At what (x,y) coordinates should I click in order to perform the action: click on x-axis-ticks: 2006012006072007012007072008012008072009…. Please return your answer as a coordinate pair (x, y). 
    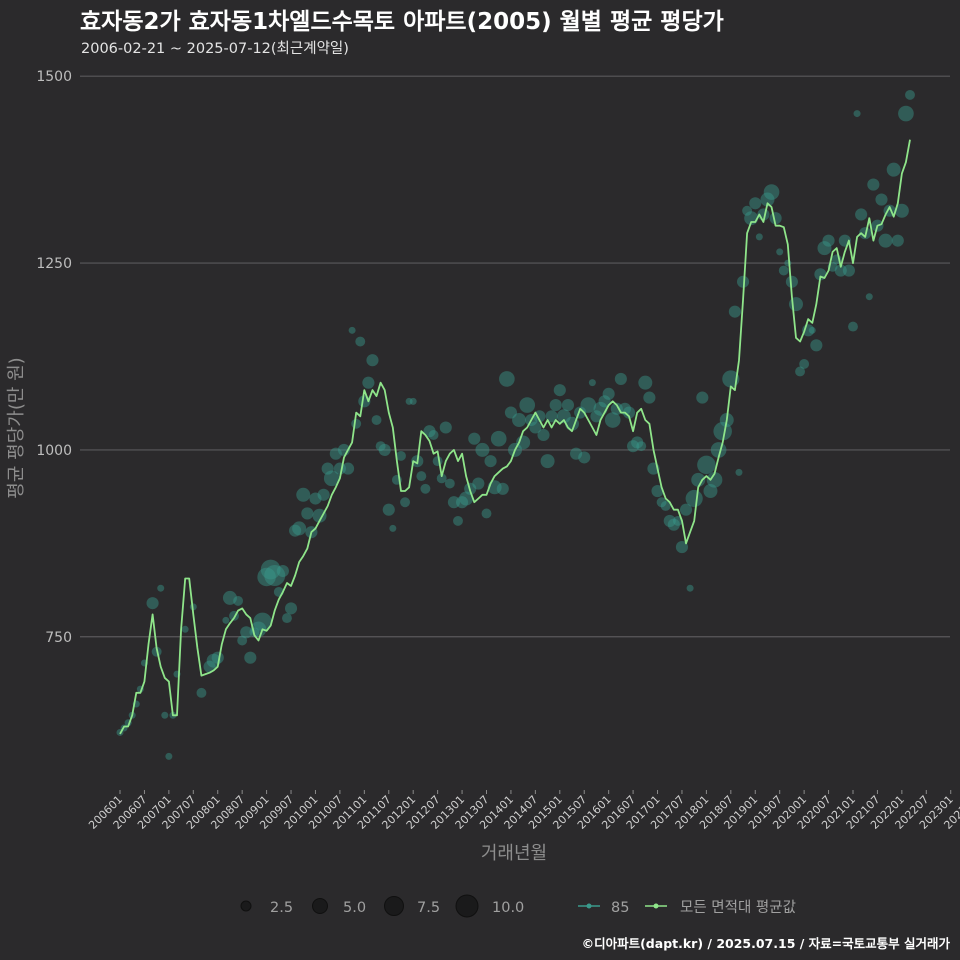
    Looking at the image, I should click on (523, 811).